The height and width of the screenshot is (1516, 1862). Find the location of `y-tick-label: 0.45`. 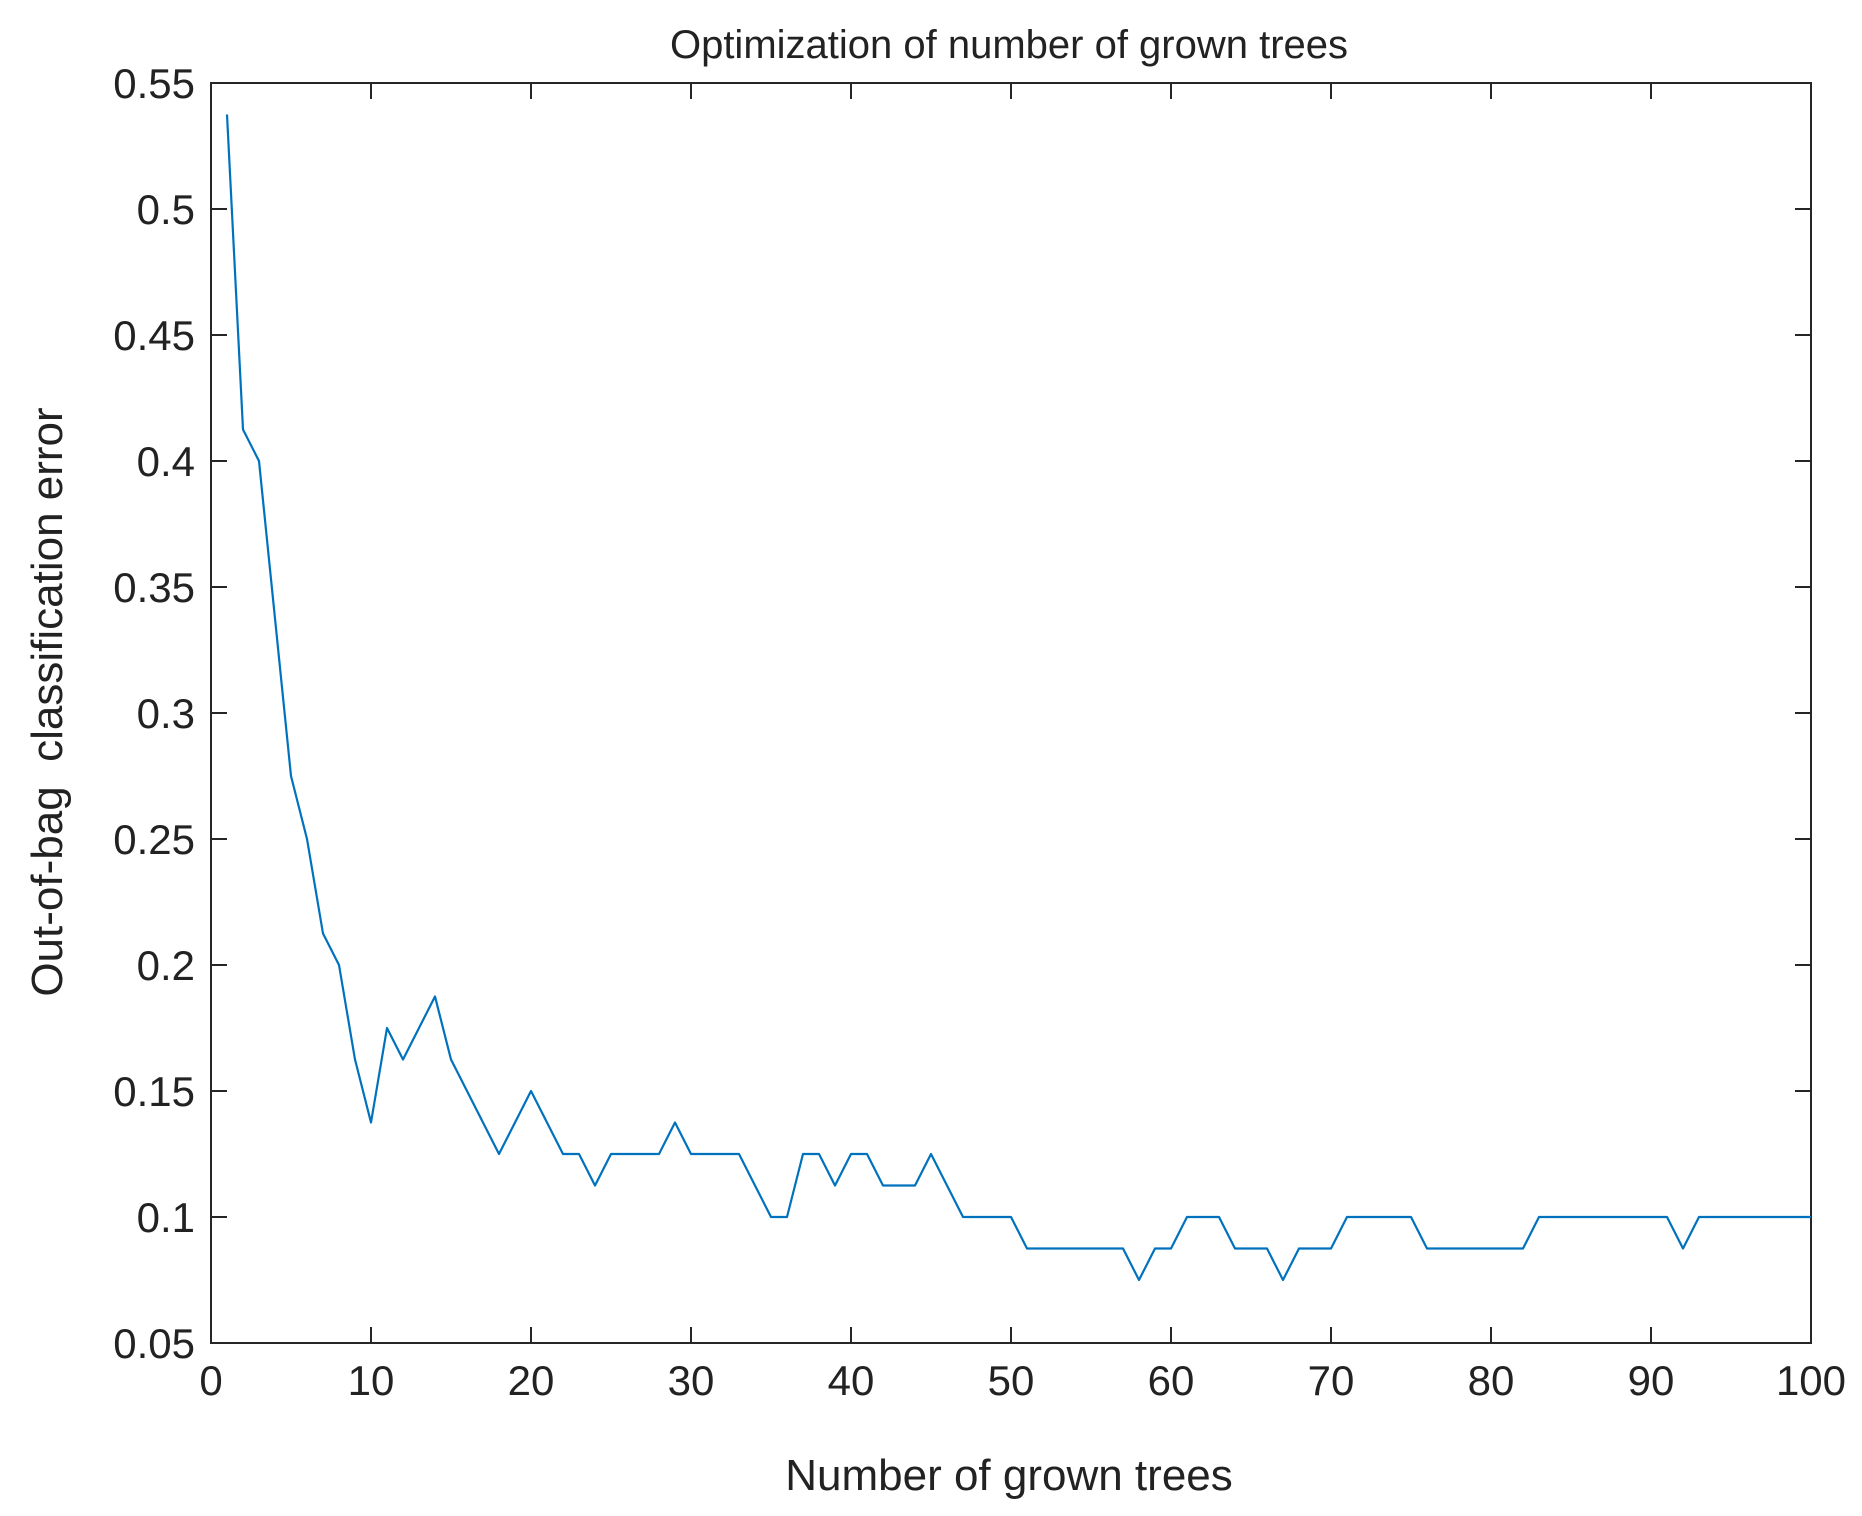

y-tick-label: 0.45 is located at coordinates (154, 335).